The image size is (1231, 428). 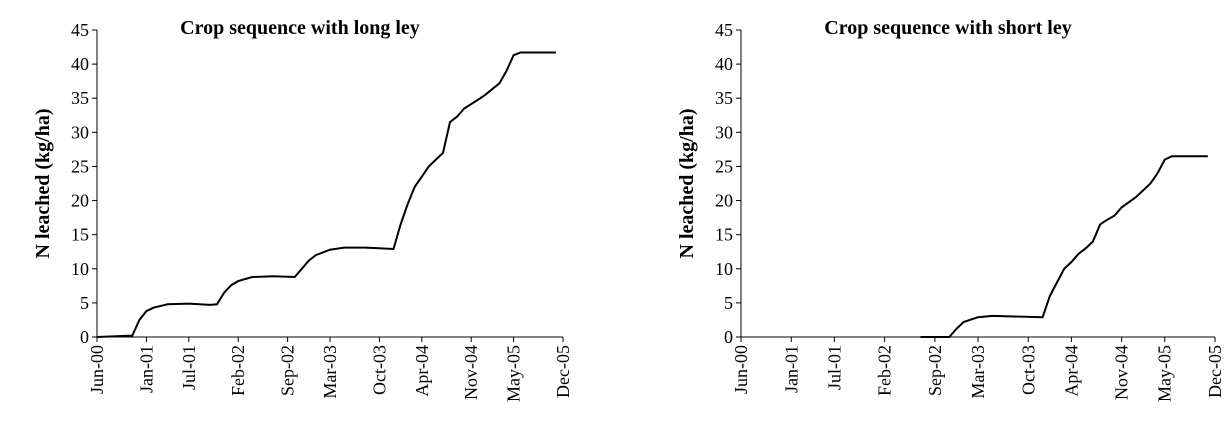 I want to click on chart-title: Crop sequence with long ley, so click(x=300, y=28).